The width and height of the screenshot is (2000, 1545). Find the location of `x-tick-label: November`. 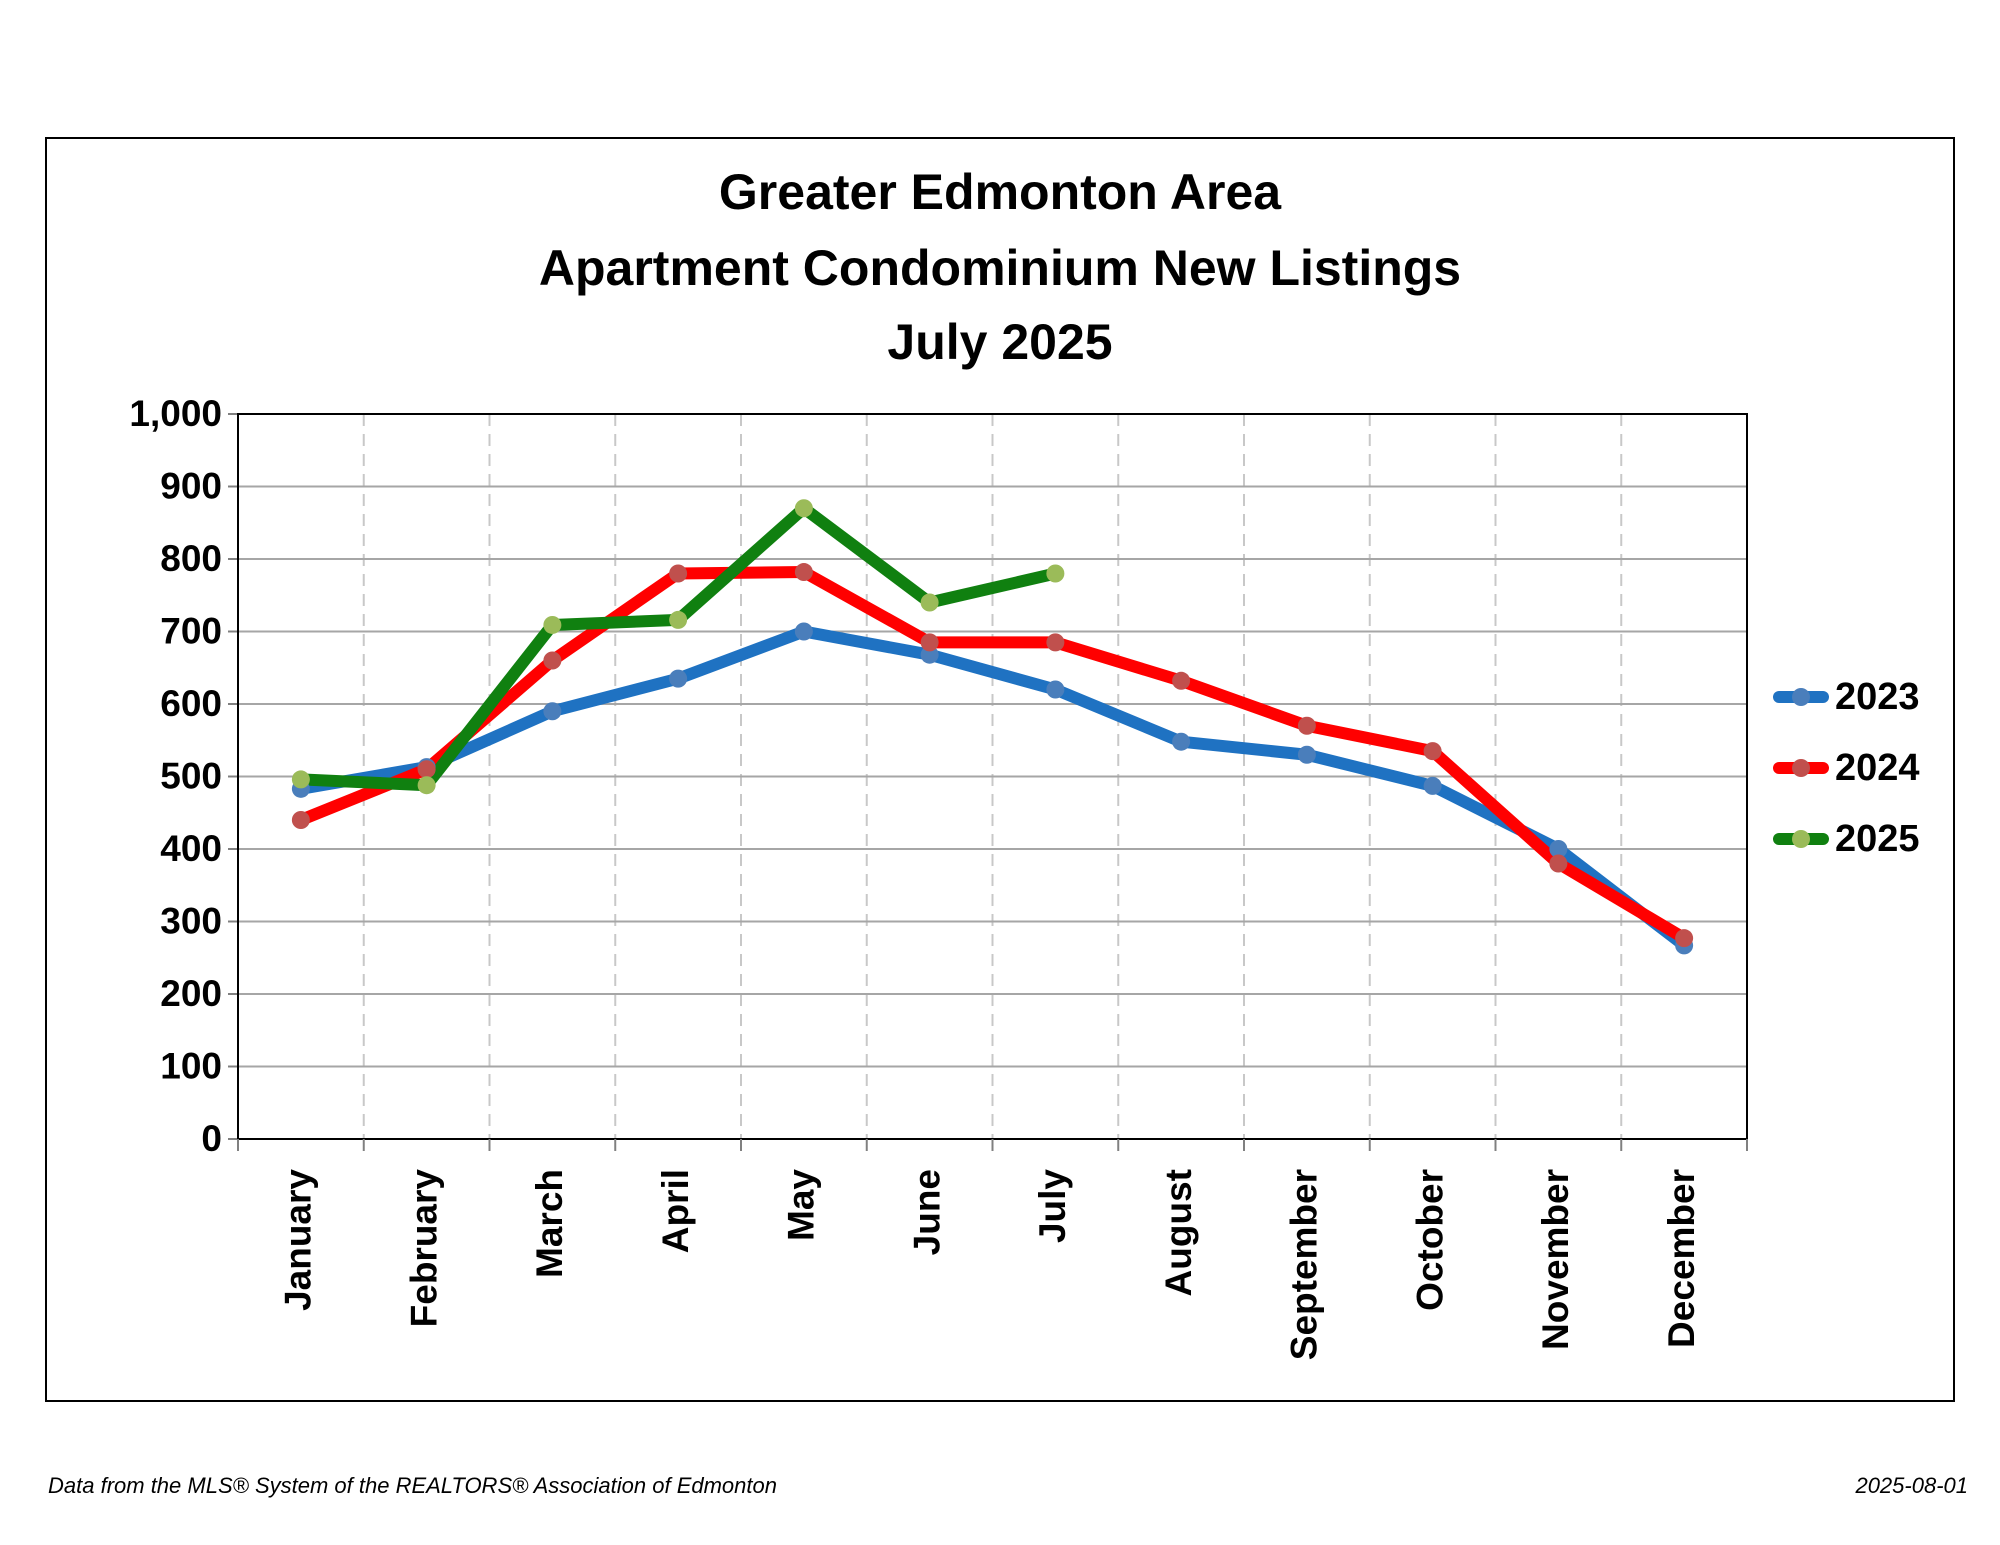

x-tick-label: November is located at coordinates (1555, 1259).